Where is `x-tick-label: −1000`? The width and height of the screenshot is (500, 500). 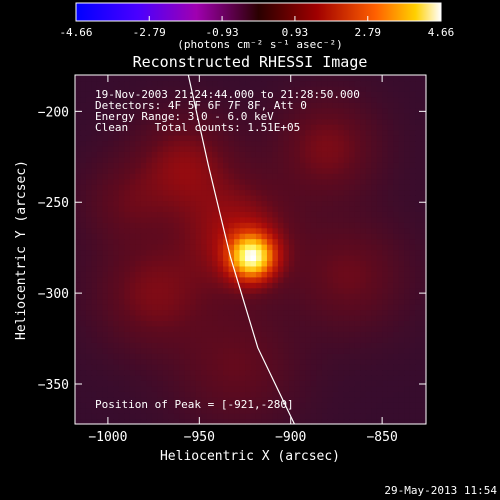 x-tick-label: −1000 is located at coordinates (107, 437).